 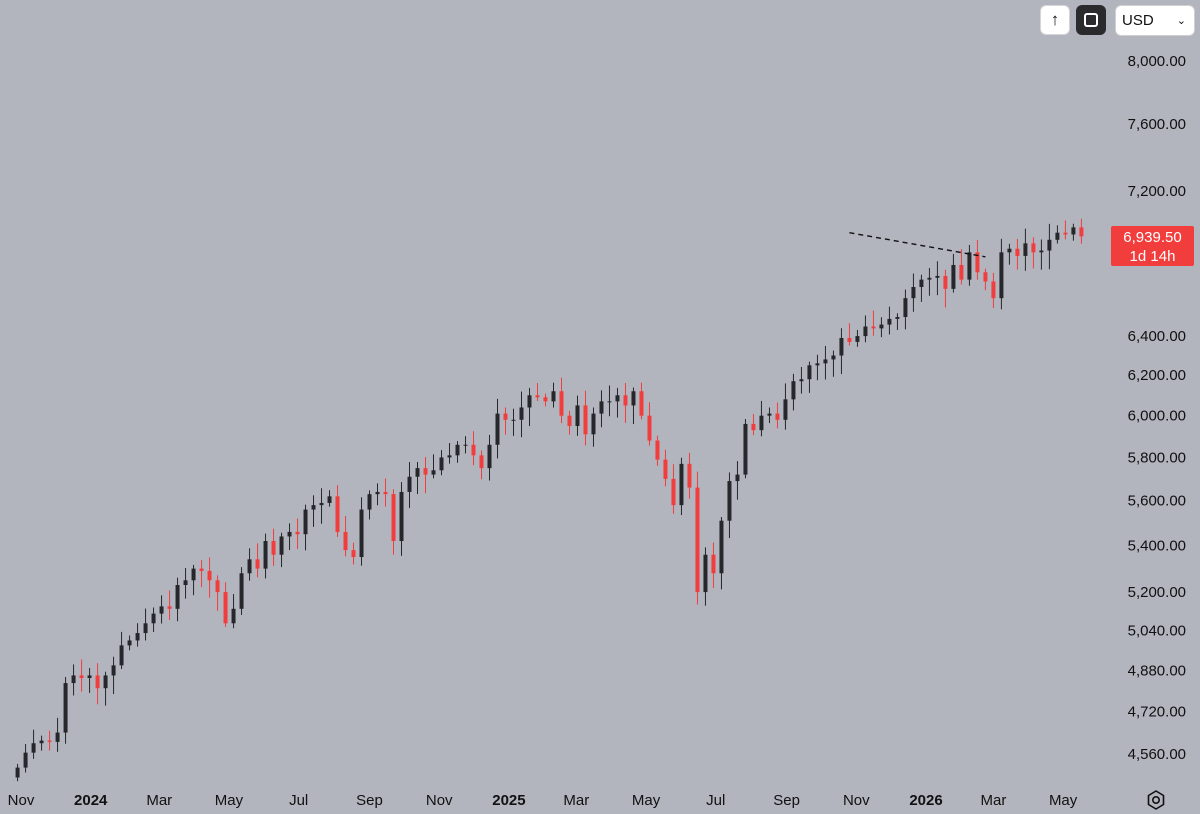 I want to click on y-tick-label: 5,400.00, so click(x=1157, y=546).